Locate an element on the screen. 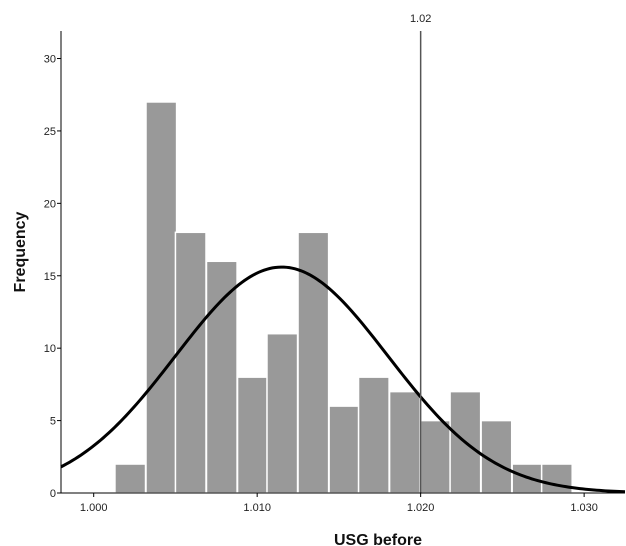 The image size is (626, 546). x-axis-title: USG before is located at coordinates (378, 539).